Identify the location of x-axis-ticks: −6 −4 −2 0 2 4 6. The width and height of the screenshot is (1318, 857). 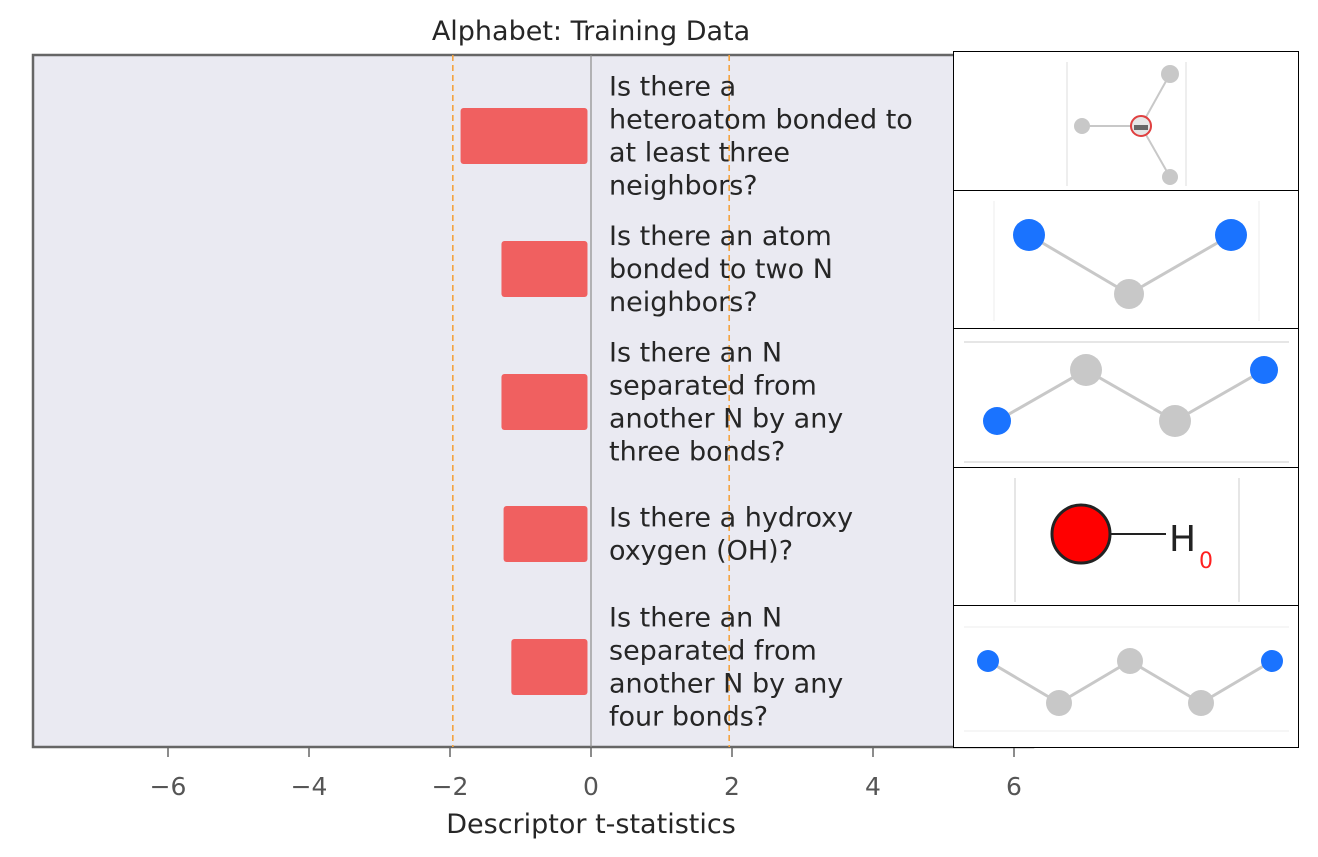
(586, 774).